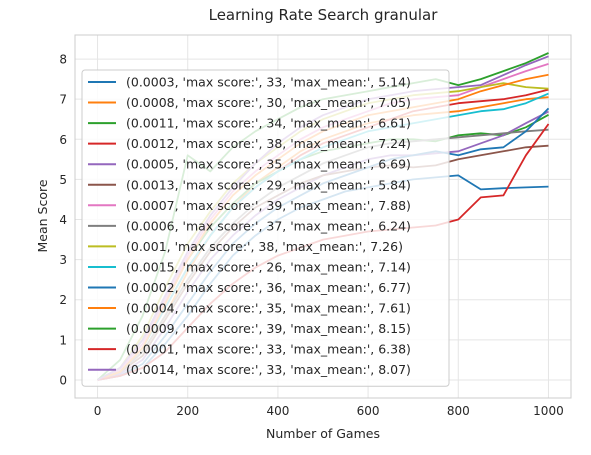  Describe the element at coordinates (98, 411) in the screenshot. I see `x-tick-label: 0` at that location.